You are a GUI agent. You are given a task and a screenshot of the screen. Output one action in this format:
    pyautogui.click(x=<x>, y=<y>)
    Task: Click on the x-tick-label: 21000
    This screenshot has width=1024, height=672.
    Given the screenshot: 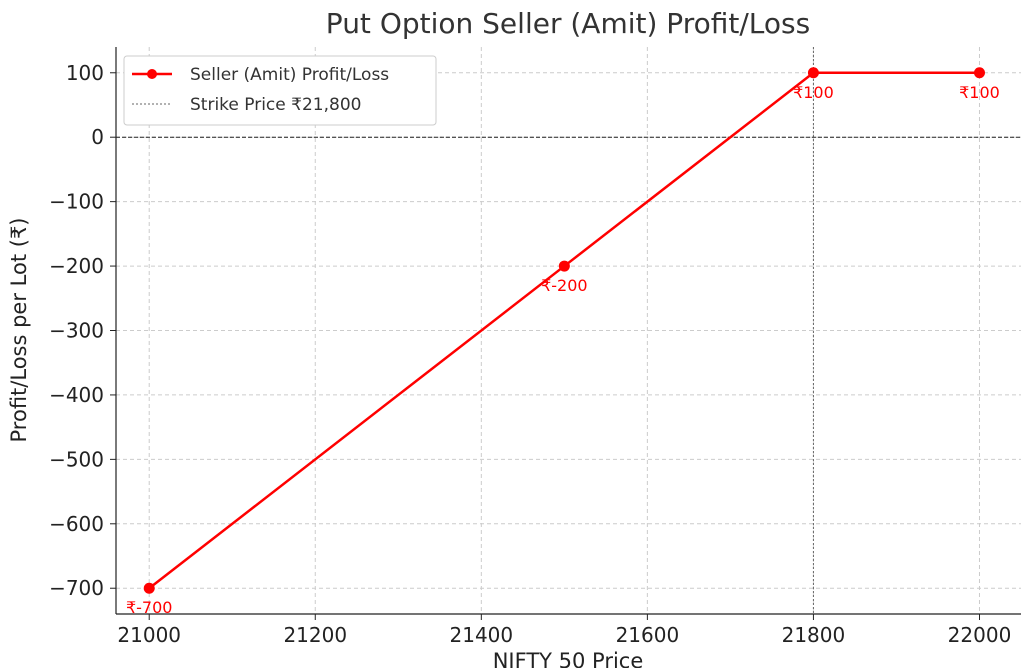 What is the action you would take?
    pyautogui.click(x=149, y=635)
    